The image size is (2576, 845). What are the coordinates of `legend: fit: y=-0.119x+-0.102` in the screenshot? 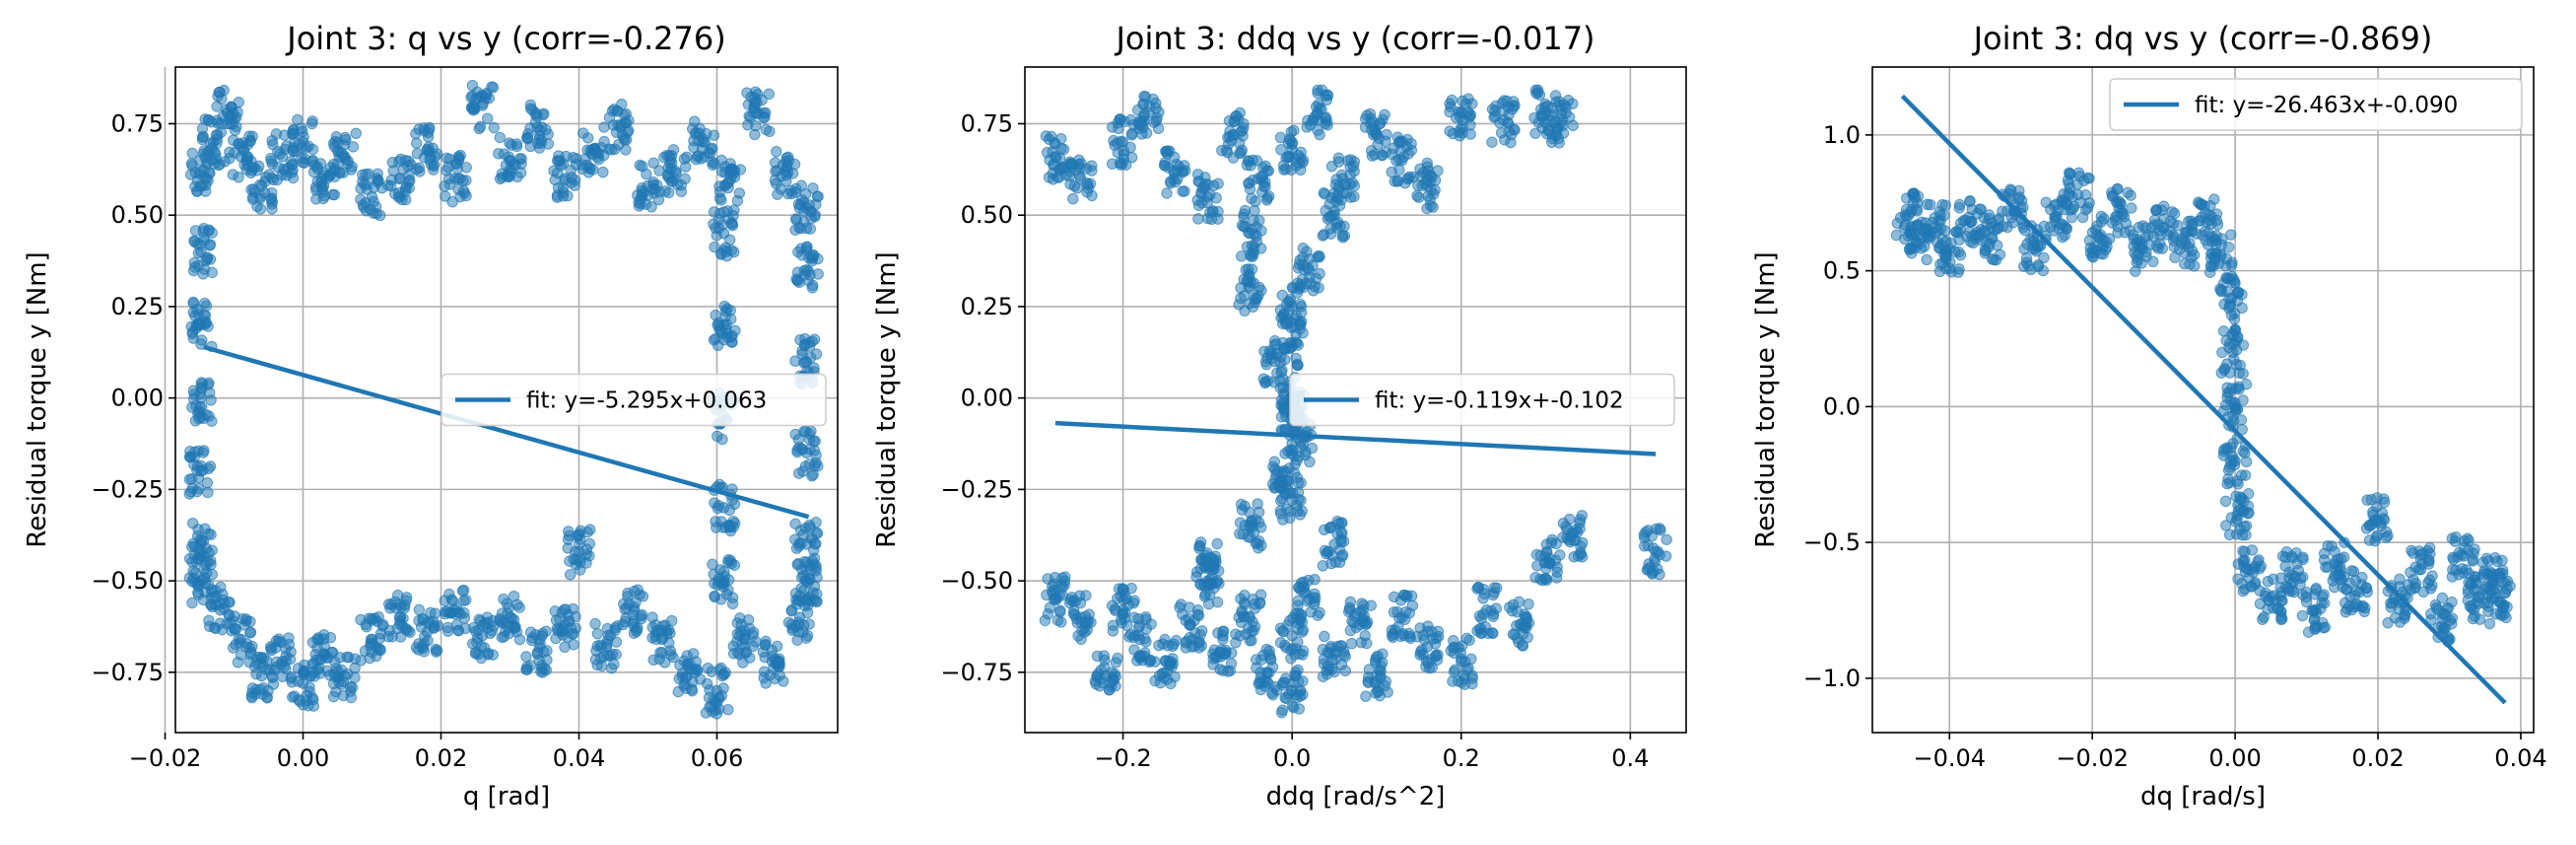 It's located at (1482, 400).